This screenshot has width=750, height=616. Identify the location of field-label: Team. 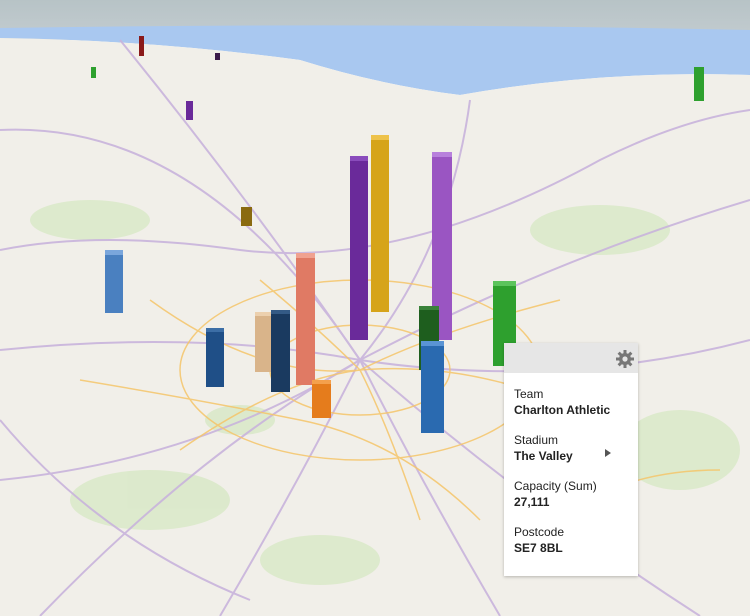
(529, 394).